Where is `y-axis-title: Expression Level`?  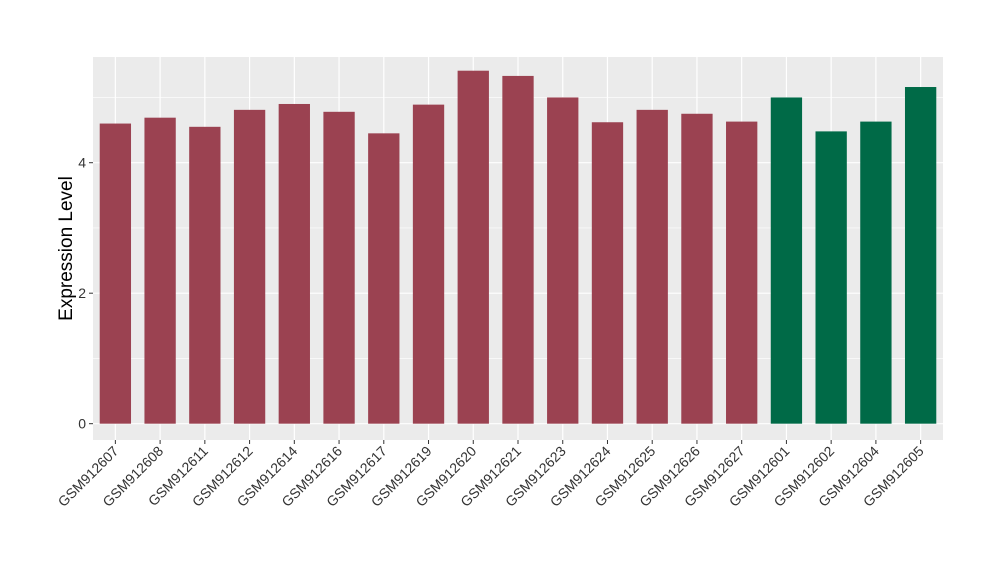 y-axis-title: Expression Level is located at coordinates (66, 248).